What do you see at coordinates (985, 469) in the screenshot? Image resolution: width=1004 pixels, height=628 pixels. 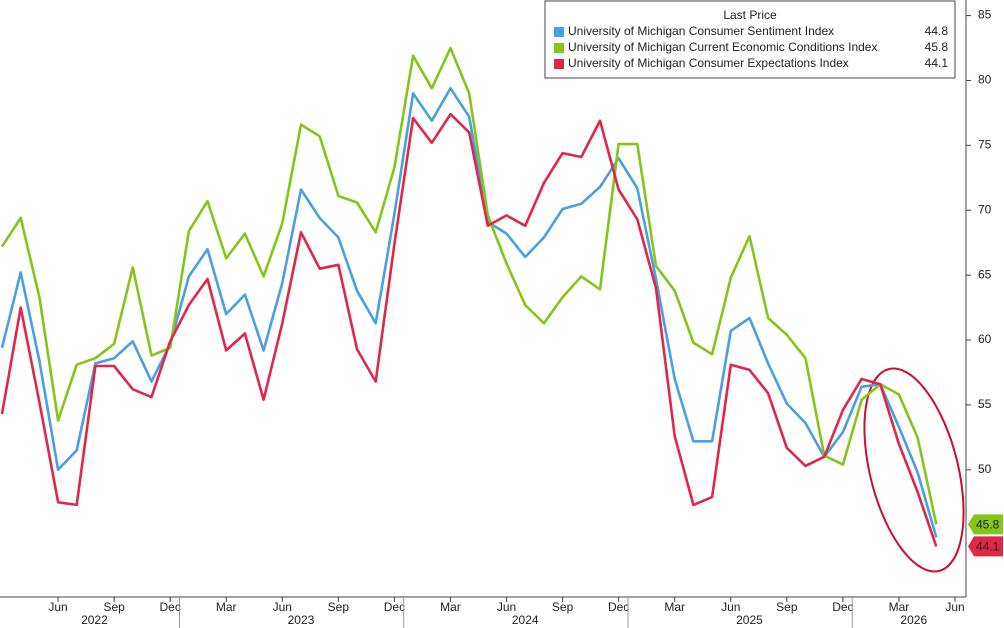 I see `y-tick-label: 50` at bounding box center [985, 469].